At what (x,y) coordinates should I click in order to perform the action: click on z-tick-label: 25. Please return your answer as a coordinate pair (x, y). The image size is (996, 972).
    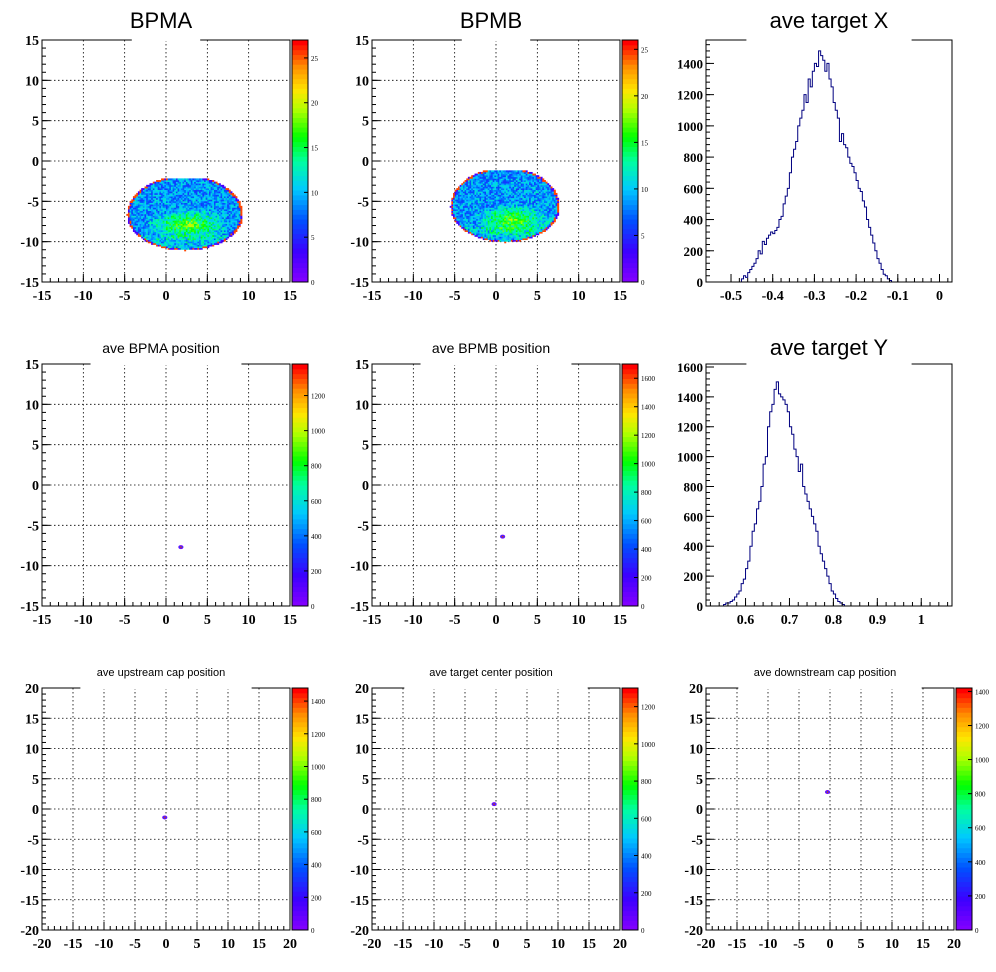
    Looking at the image, I should click on (315, 59).